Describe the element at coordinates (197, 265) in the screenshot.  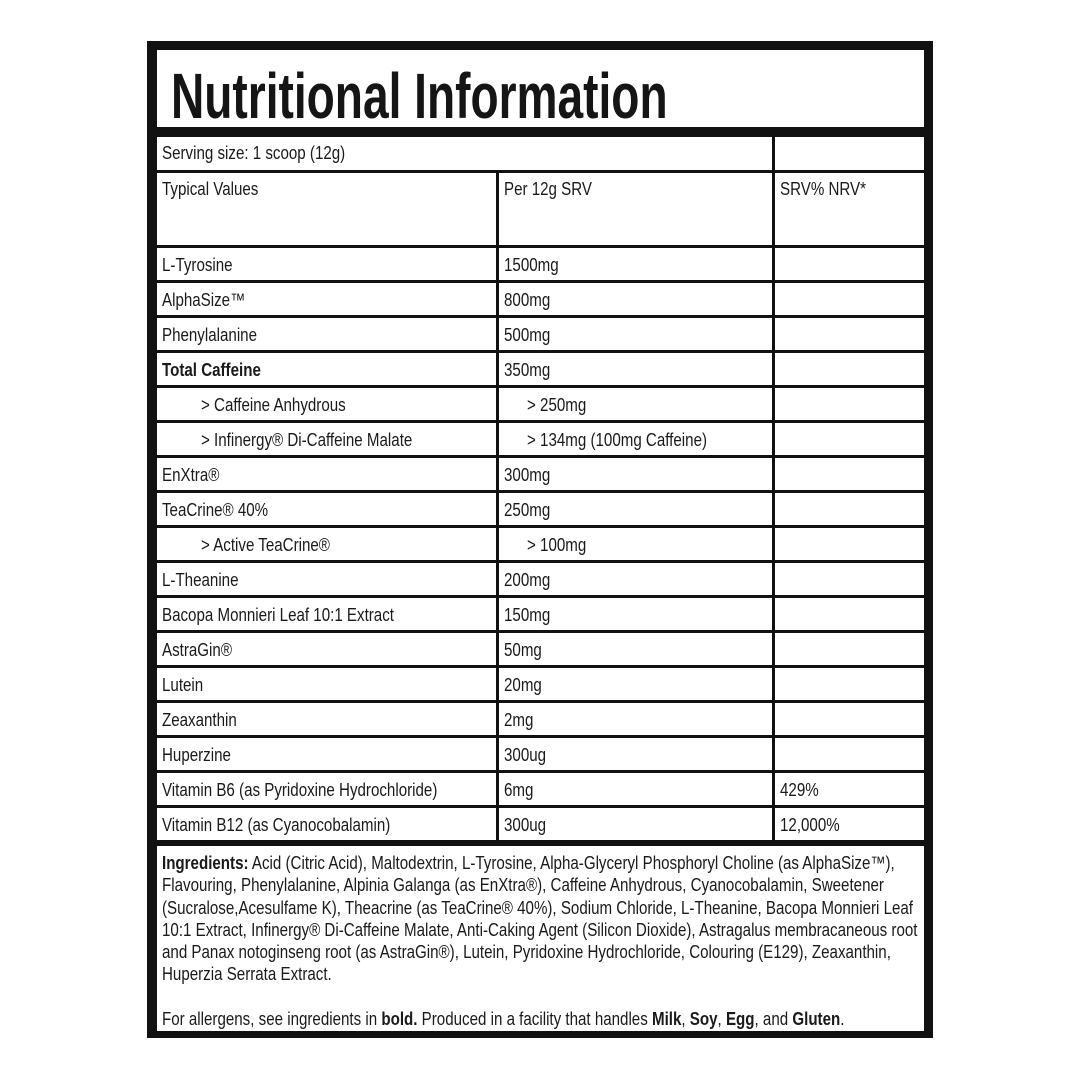
I see `nutrient-name: L-Tyrosine` at that location.